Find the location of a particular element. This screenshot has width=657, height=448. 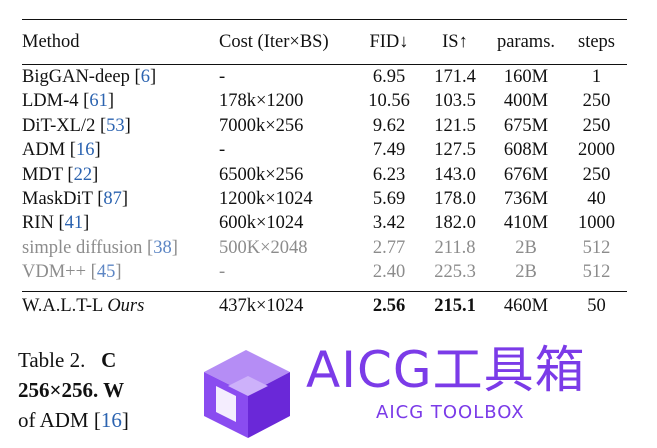

citation-link: 45 is located at coordinates (106, 272).